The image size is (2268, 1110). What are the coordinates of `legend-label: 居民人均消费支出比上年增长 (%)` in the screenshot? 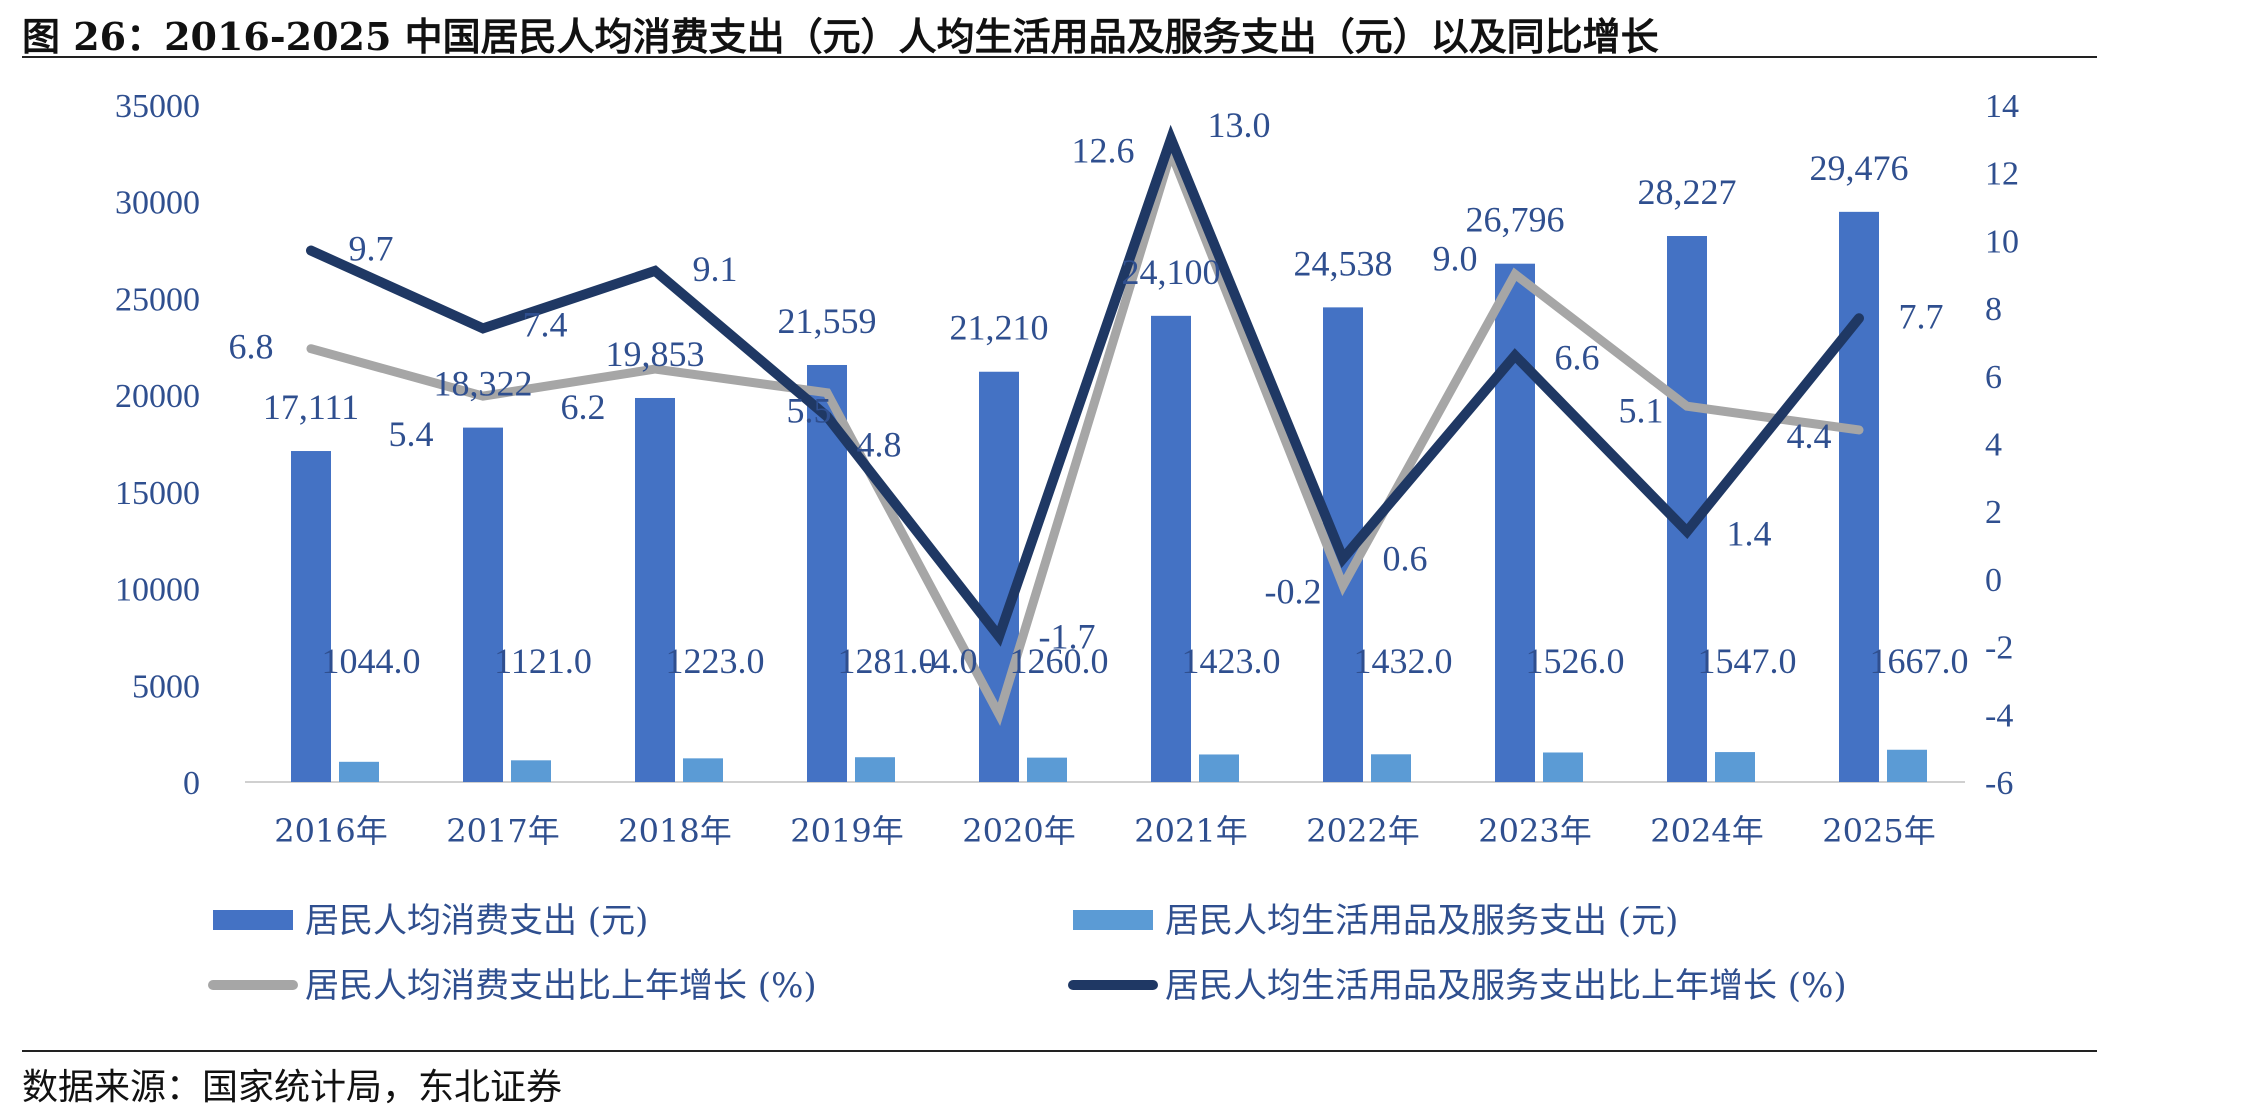 It's located at (561, 986).